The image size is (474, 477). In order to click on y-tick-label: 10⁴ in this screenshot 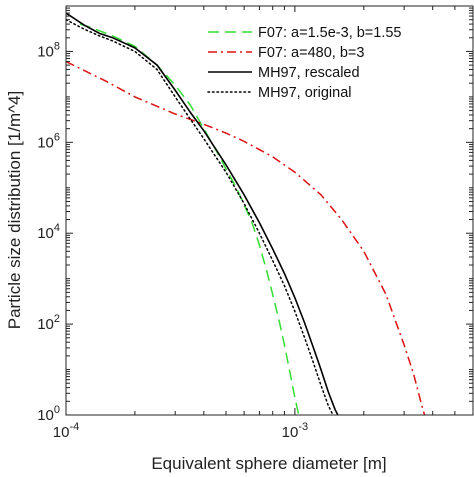, I will do `click(48, 232)`.